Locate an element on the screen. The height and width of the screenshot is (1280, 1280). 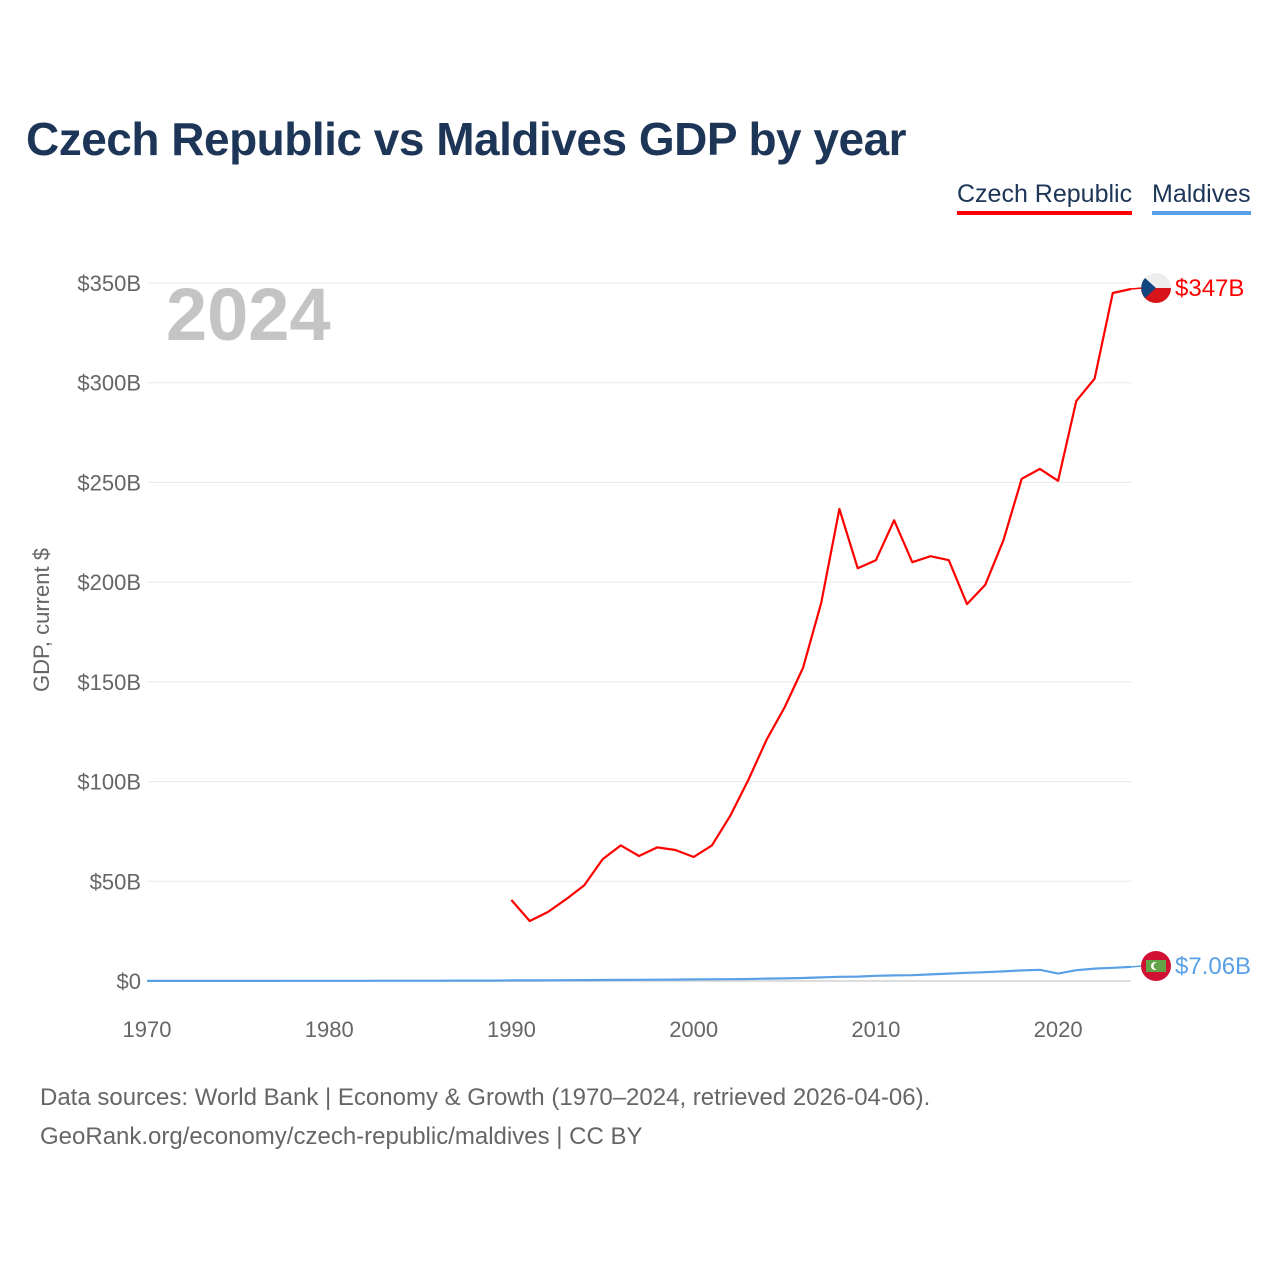
maldives-flag-icon is located at coordinates (1157, 966).